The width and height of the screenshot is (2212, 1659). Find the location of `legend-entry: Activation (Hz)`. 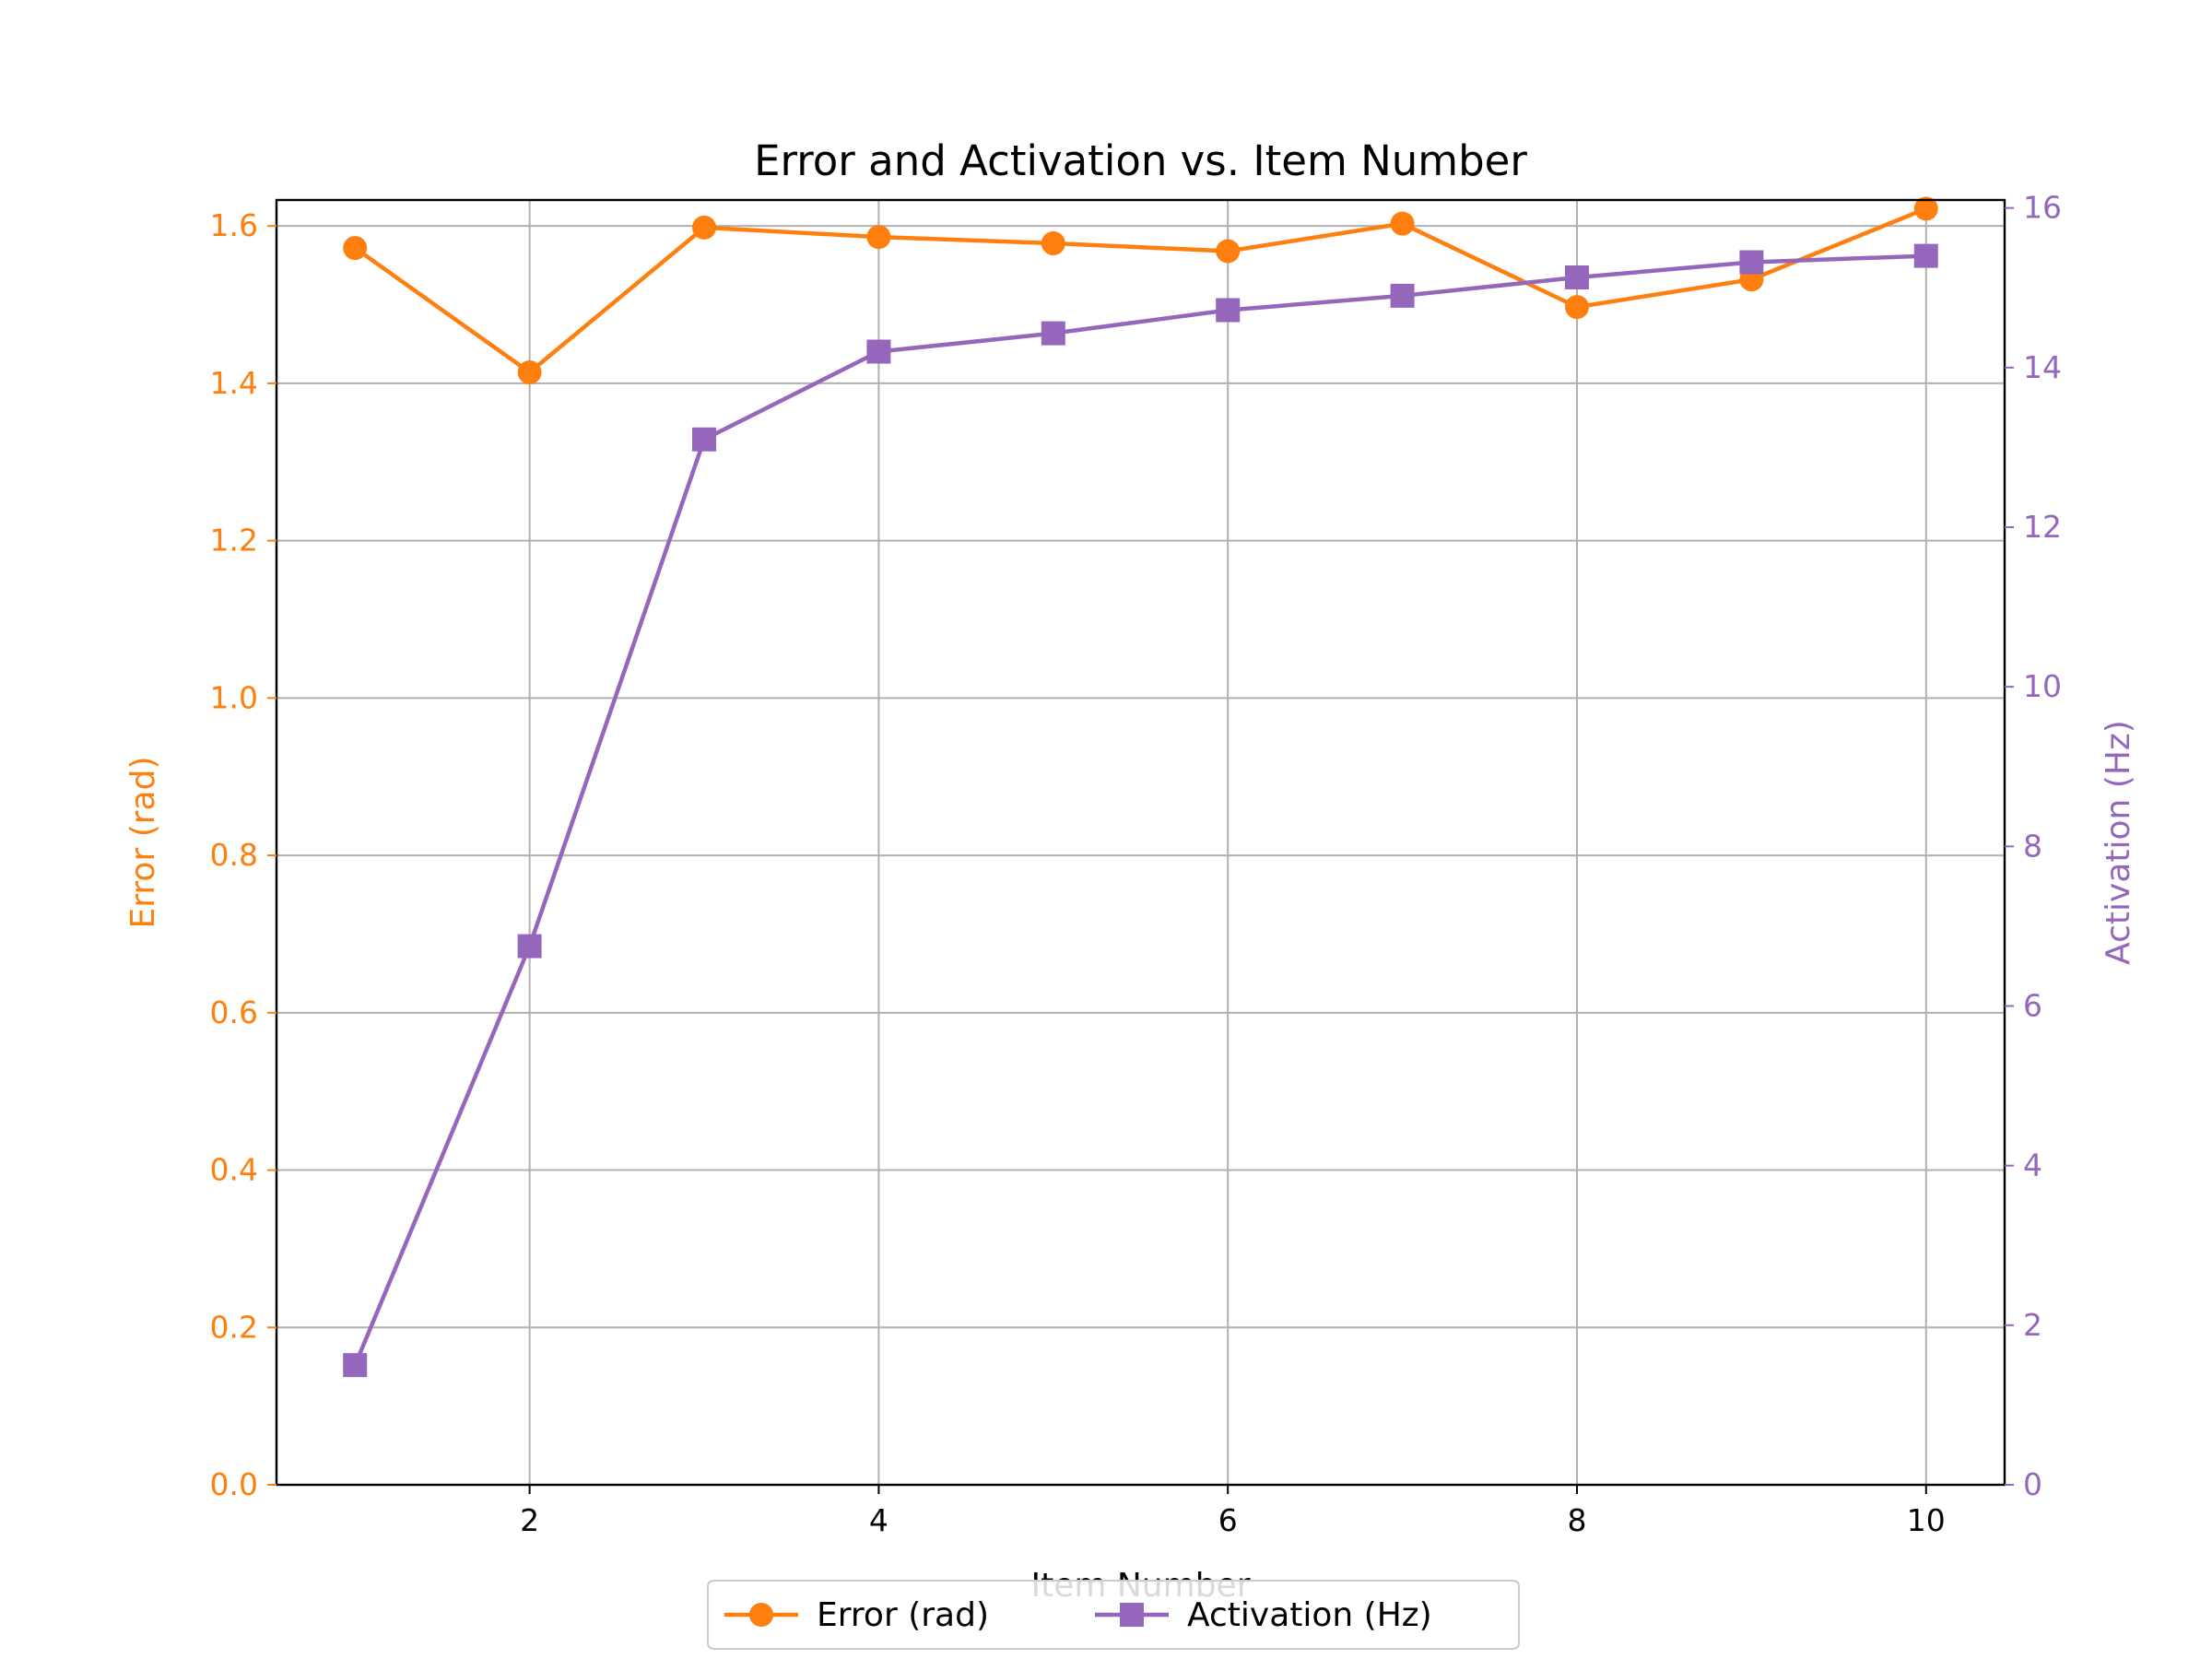

legend-entry: Activation (Hz) is located at coordinates (1263, 1615).